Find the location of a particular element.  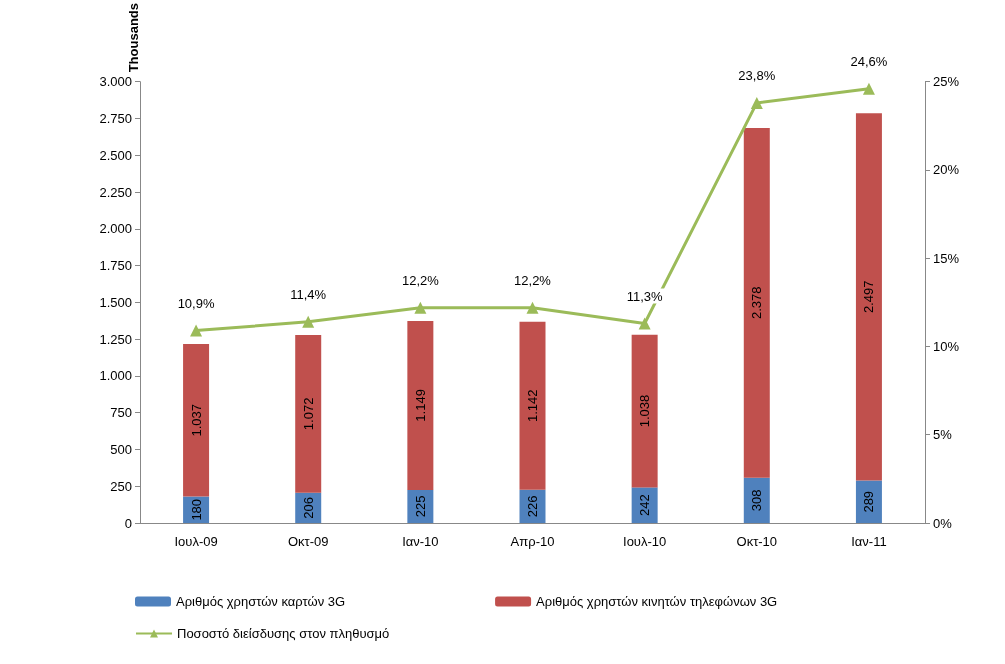

y2-tick-label: 20% is located at coordinates (946, 170).